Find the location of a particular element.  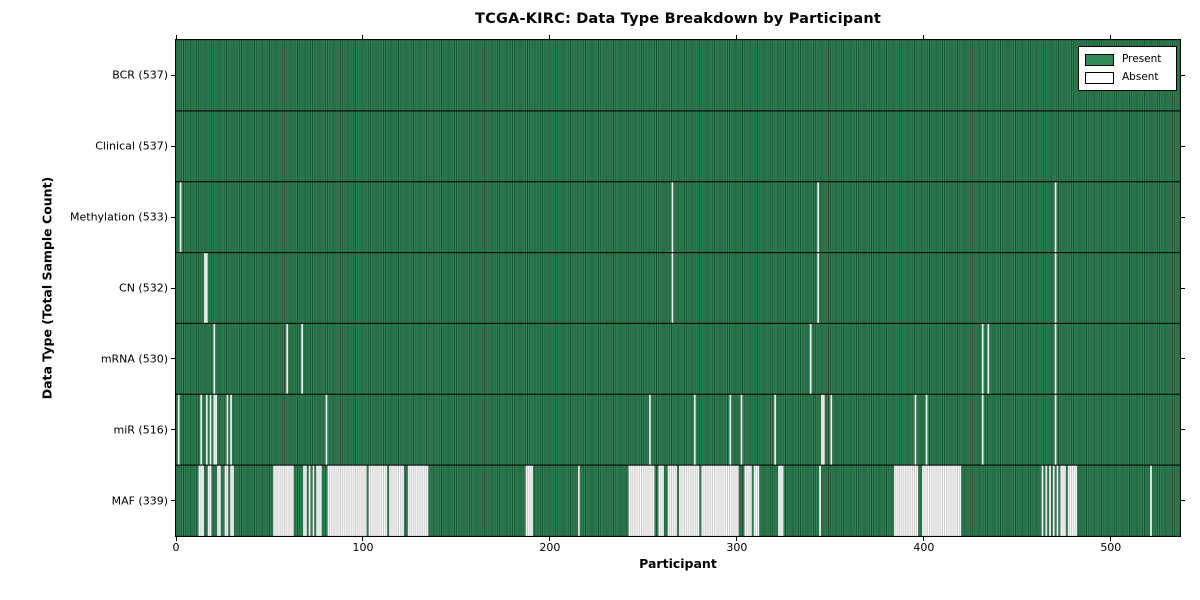

x-axis-label: Participant is located at coordinates (678, 563).